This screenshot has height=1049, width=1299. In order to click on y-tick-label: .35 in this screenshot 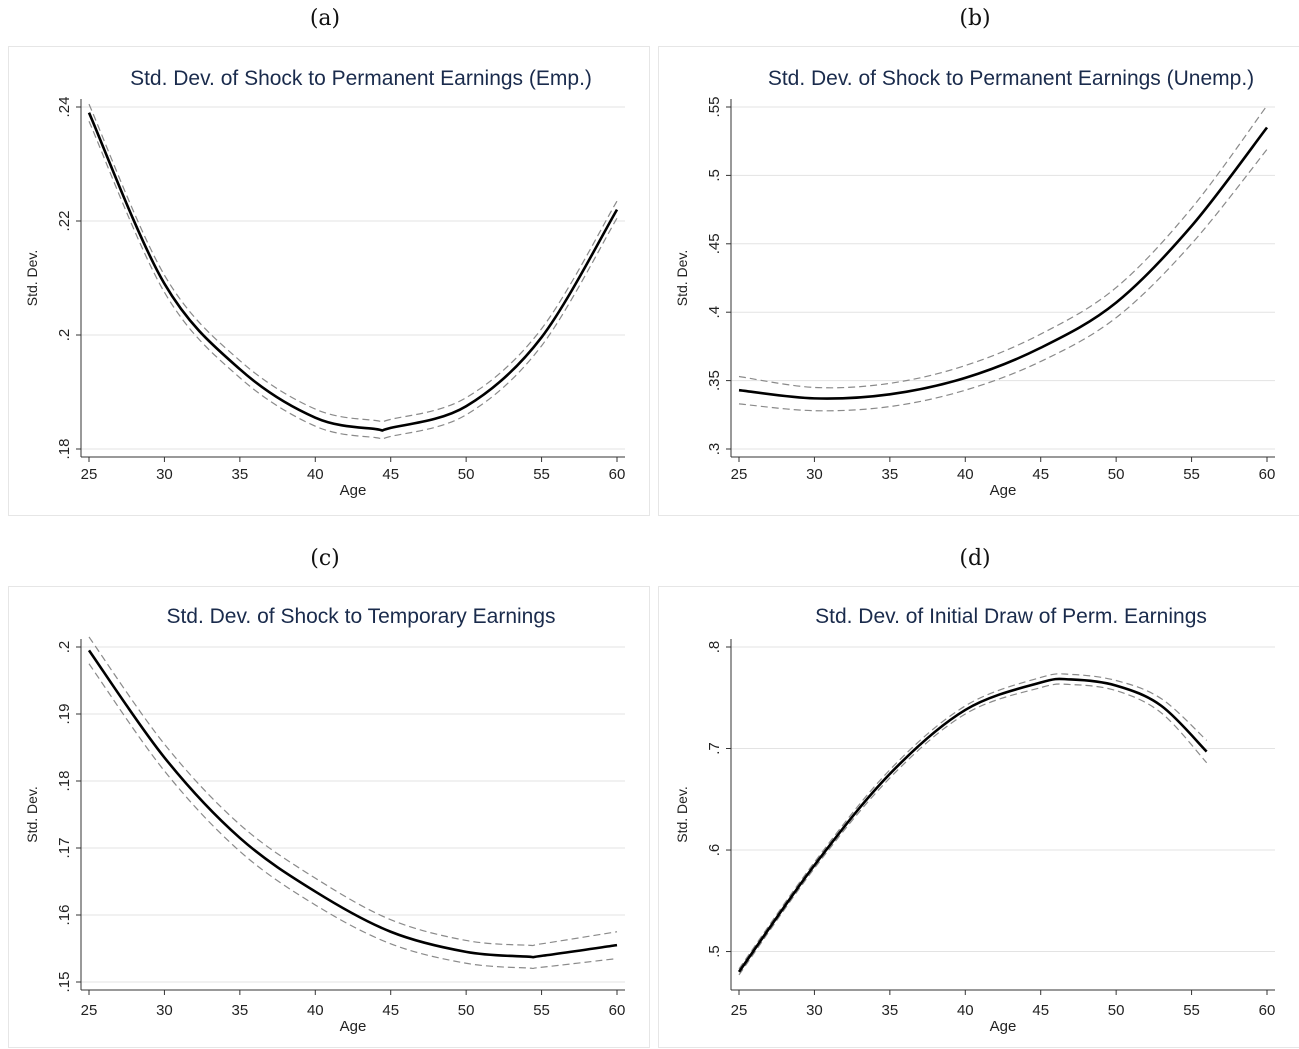, I will do `click(714, 380)`.